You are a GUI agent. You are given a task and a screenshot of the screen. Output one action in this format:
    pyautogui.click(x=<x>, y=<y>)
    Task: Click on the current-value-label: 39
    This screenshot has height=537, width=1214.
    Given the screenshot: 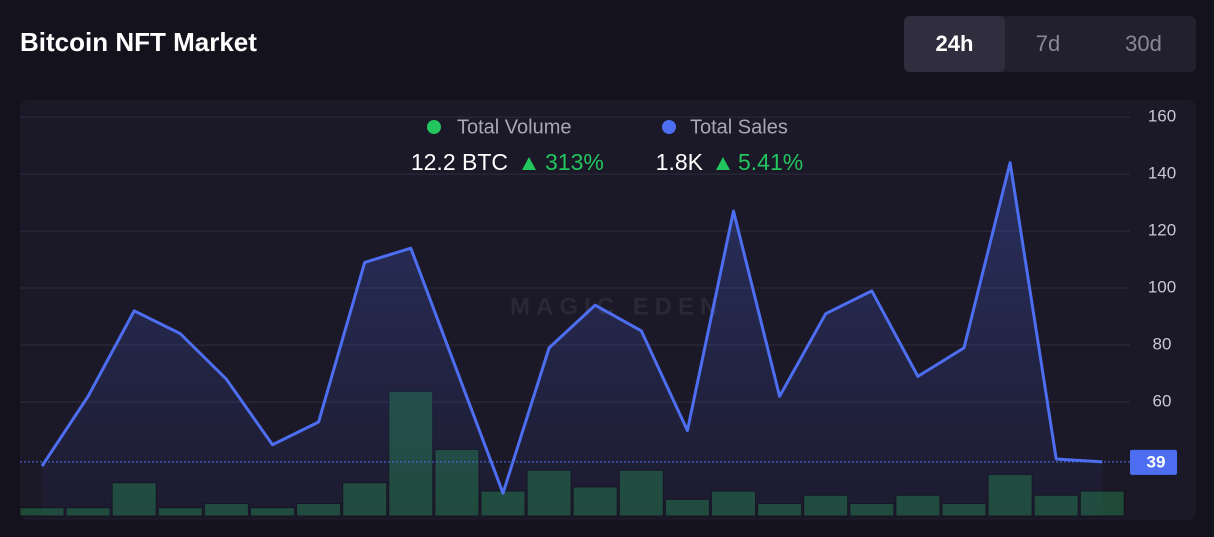 What is the action you would take?
    pyautogui.click(x=1156, y=461)
    